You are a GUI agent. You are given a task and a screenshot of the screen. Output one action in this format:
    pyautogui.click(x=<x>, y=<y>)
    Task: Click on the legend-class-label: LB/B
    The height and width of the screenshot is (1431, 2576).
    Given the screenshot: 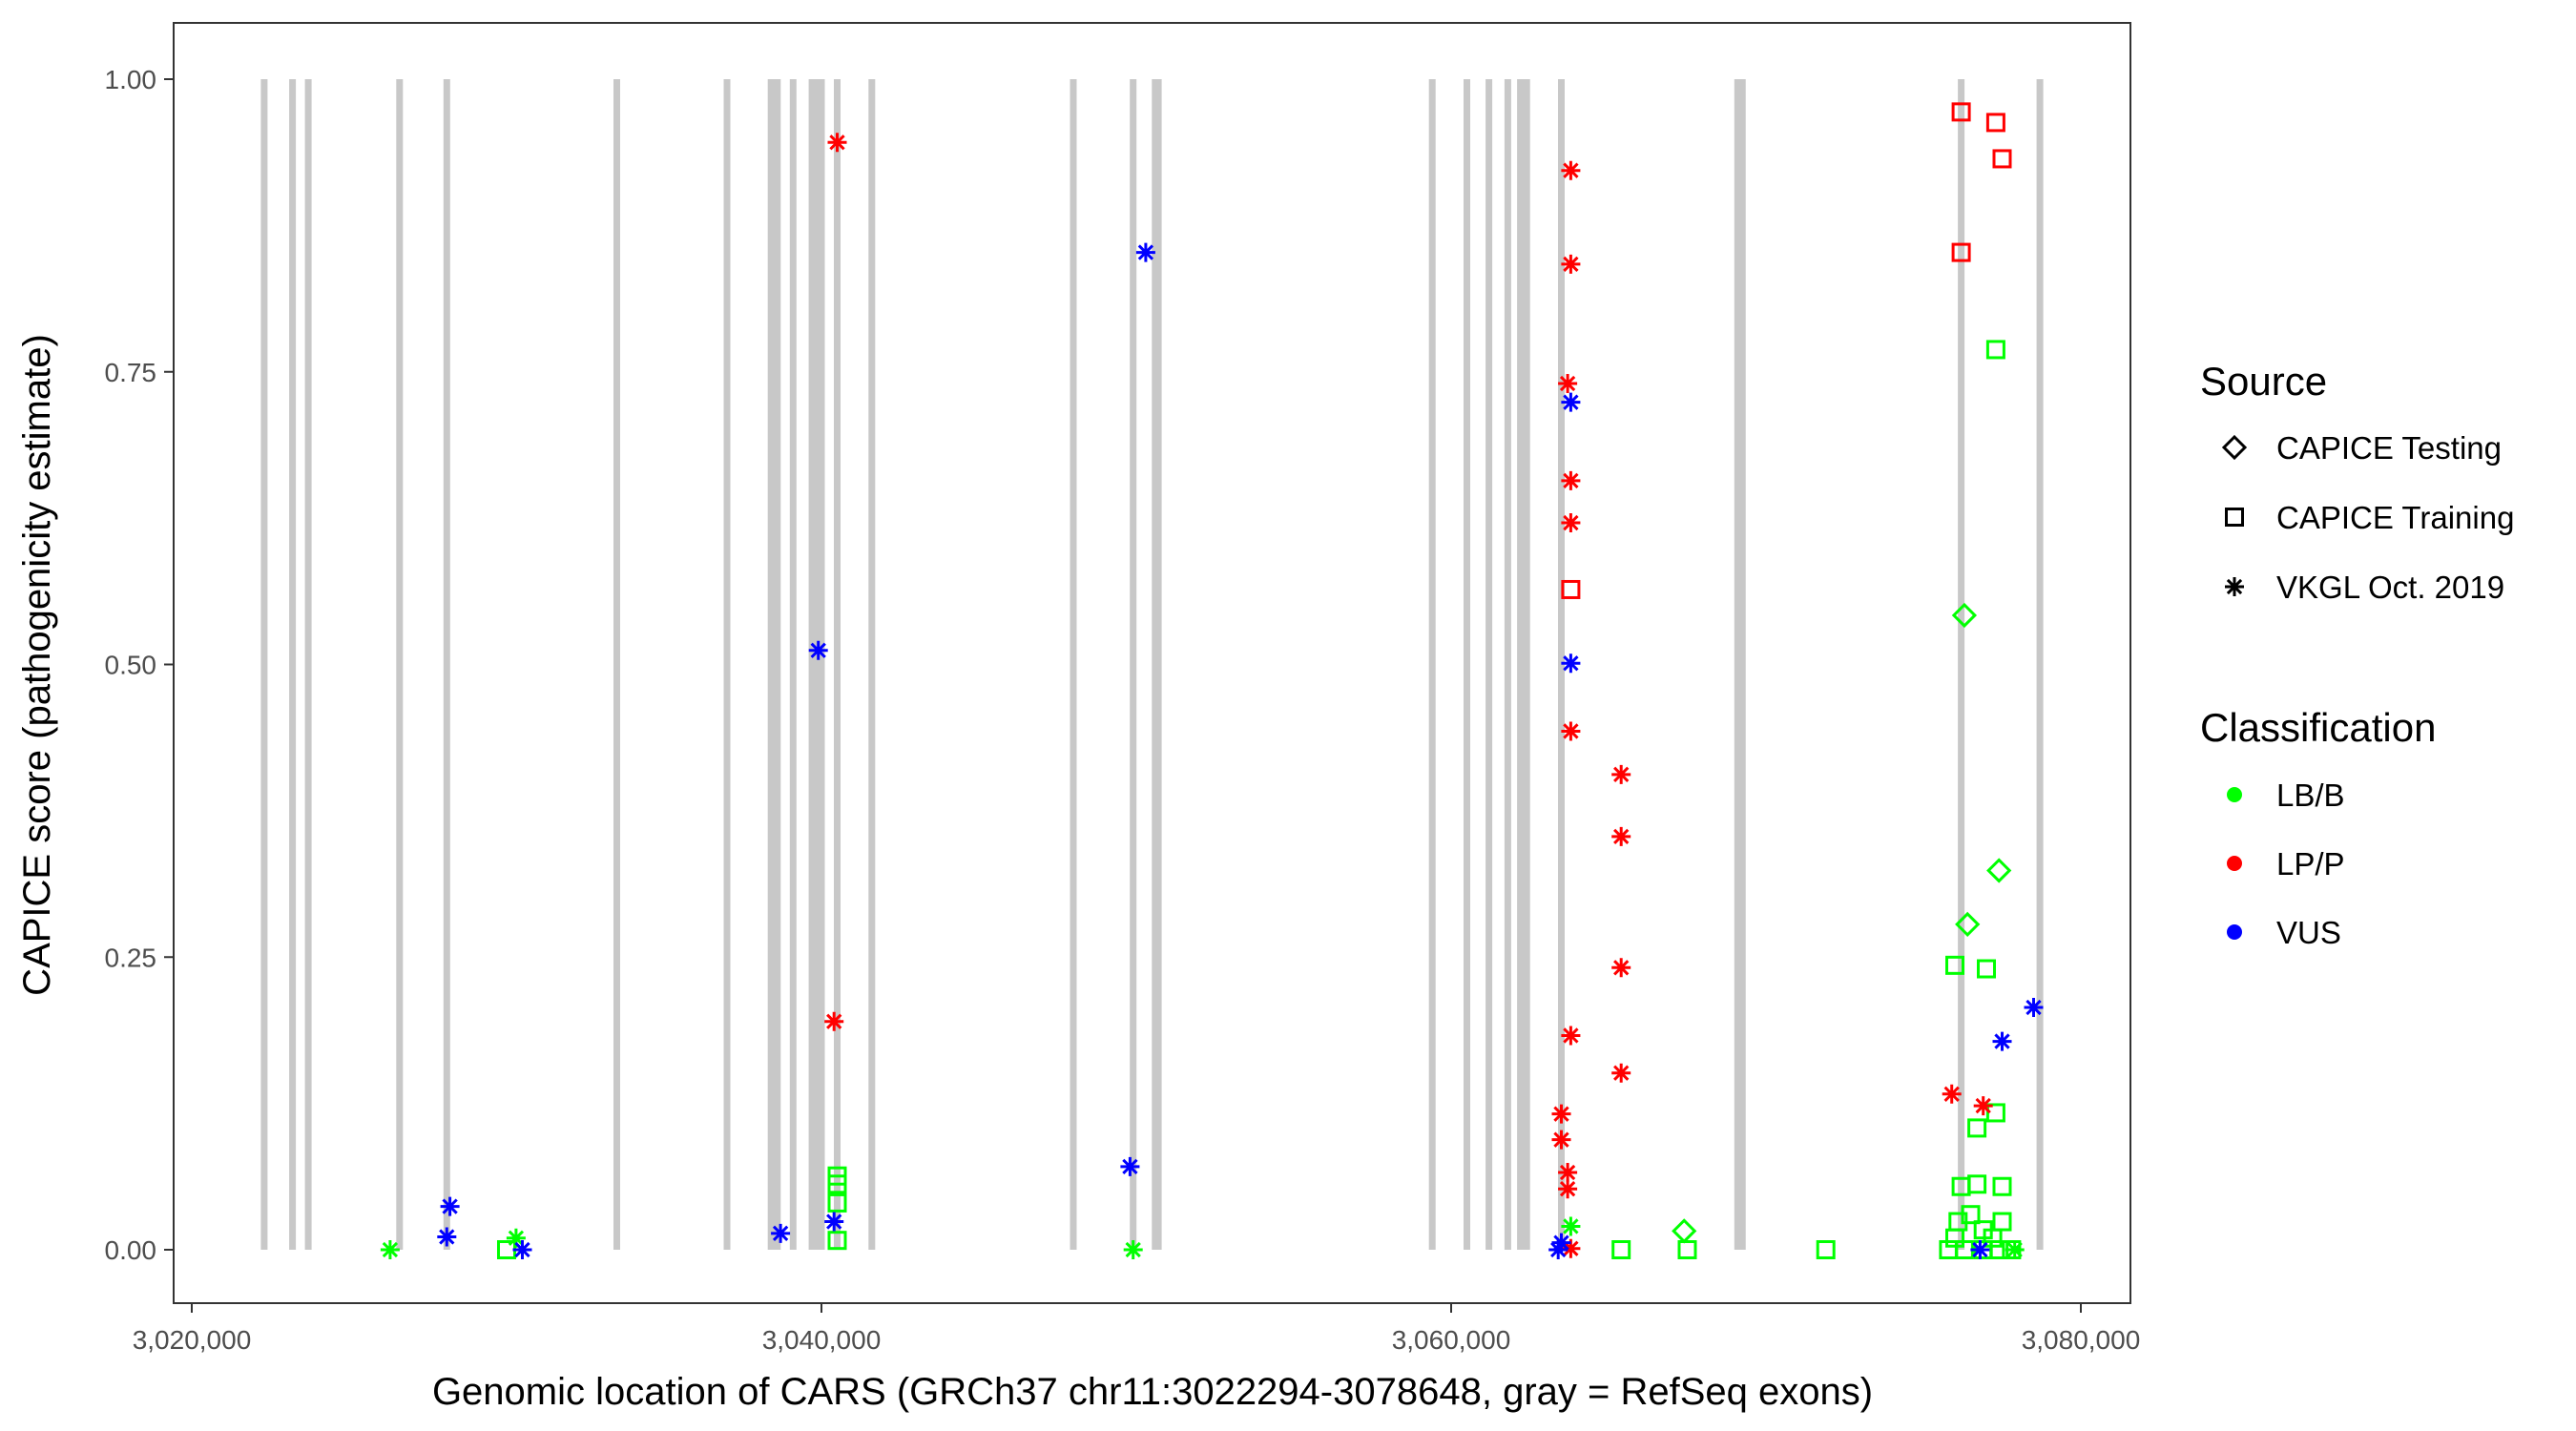 What is the action you would take?
    pyautogui.click(x=2310, y=795)
    